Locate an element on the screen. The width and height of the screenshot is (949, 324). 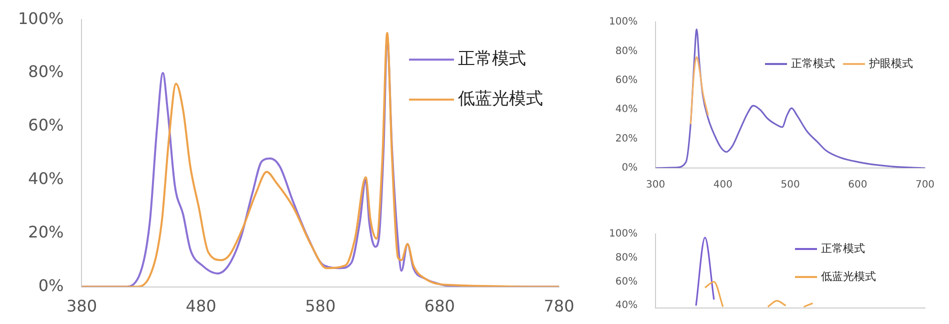
legend-label: 护眼模式 is located at coordinates (890, 63).